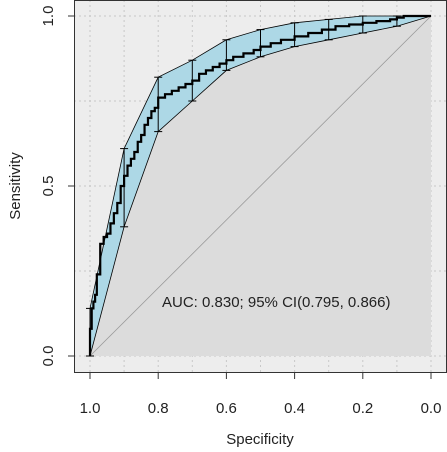 This screenshot has height=452, width=447. What do you see at coordinates (48, 356) in the screenshot?
I see `y-tick-label: 0.0` at bounding box center [48, 356].